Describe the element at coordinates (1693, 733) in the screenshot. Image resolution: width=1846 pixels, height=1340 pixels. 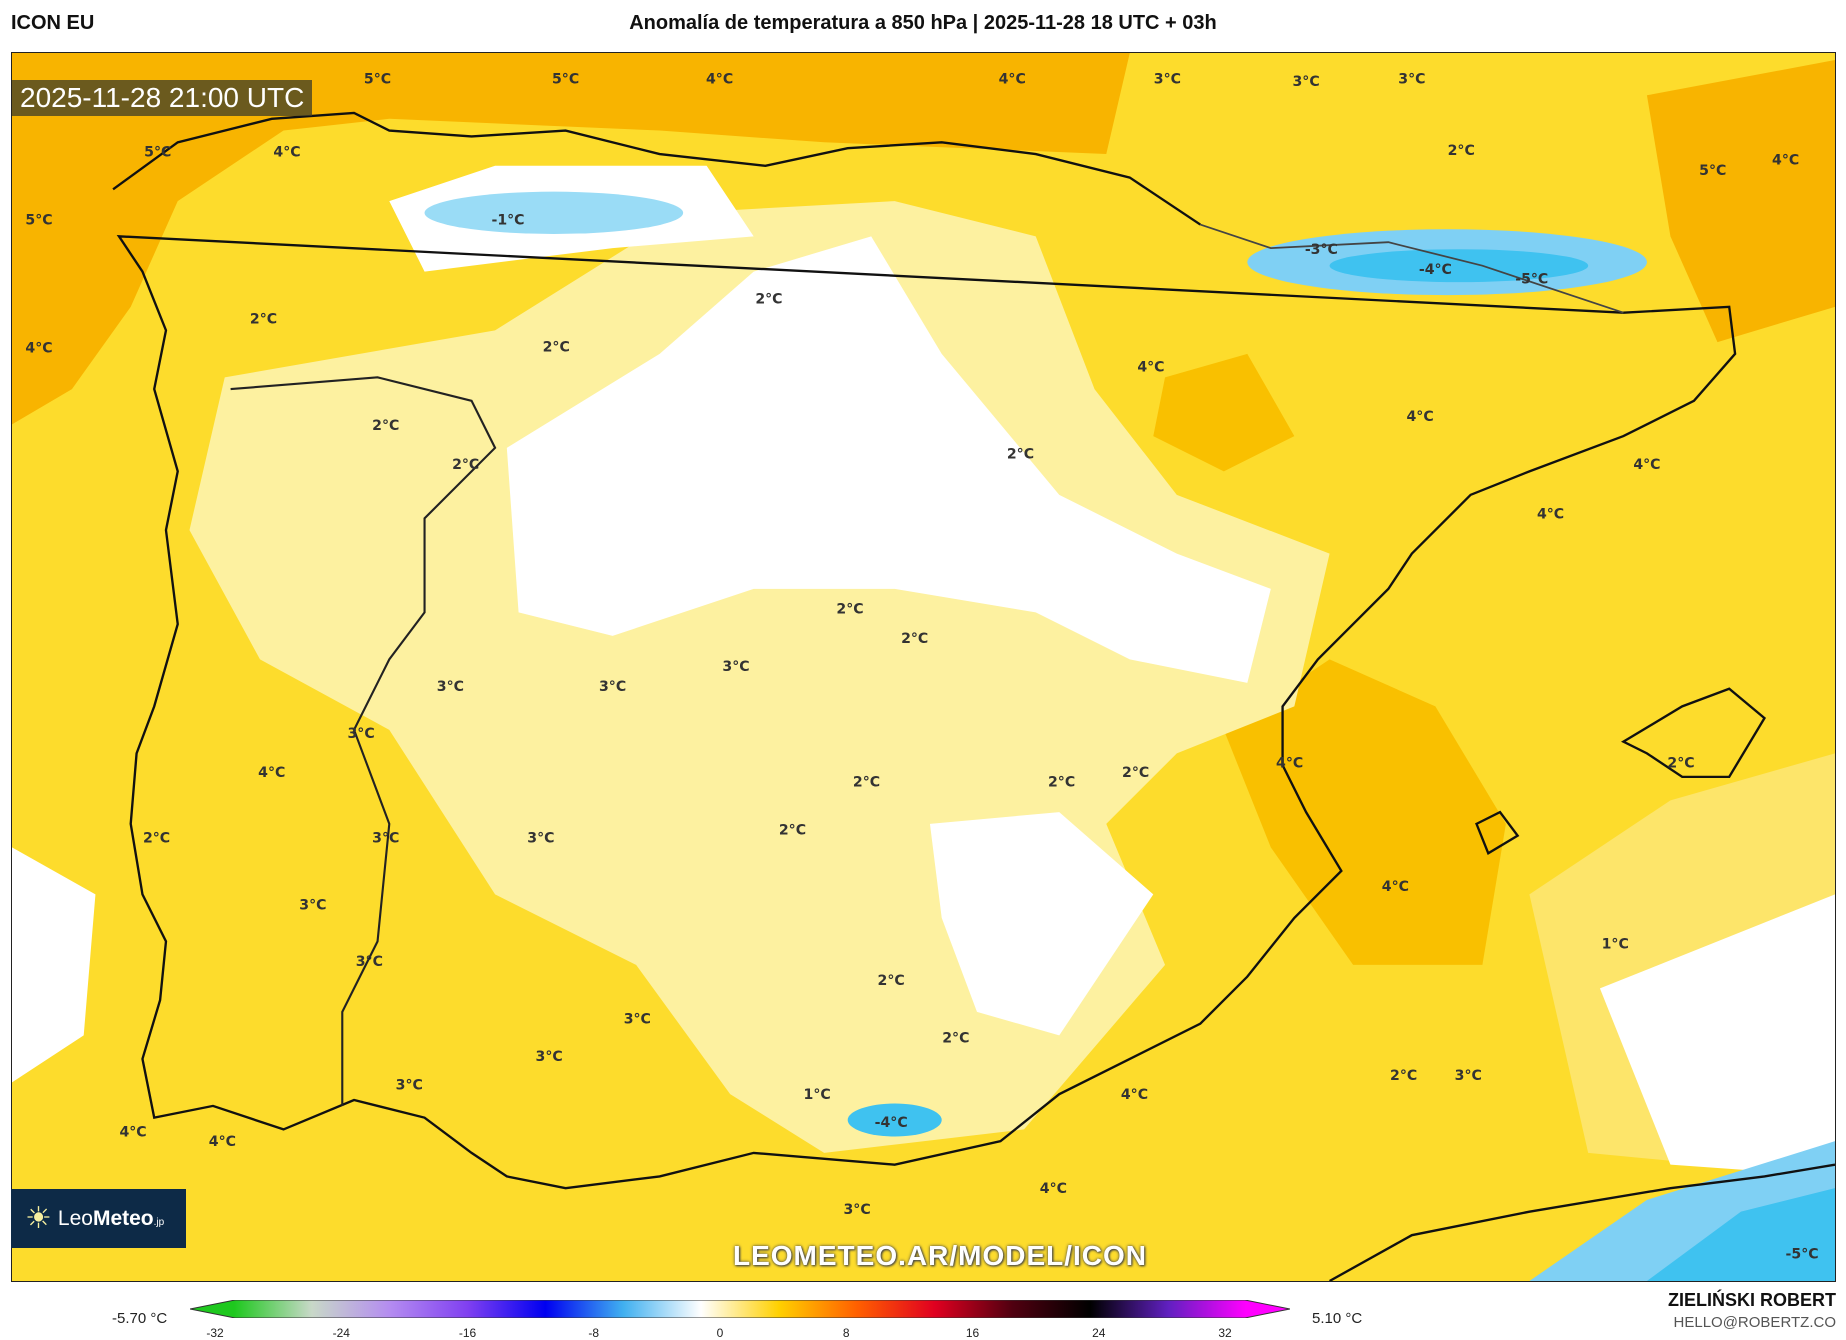
I see `coastline-mallorca` at that location.